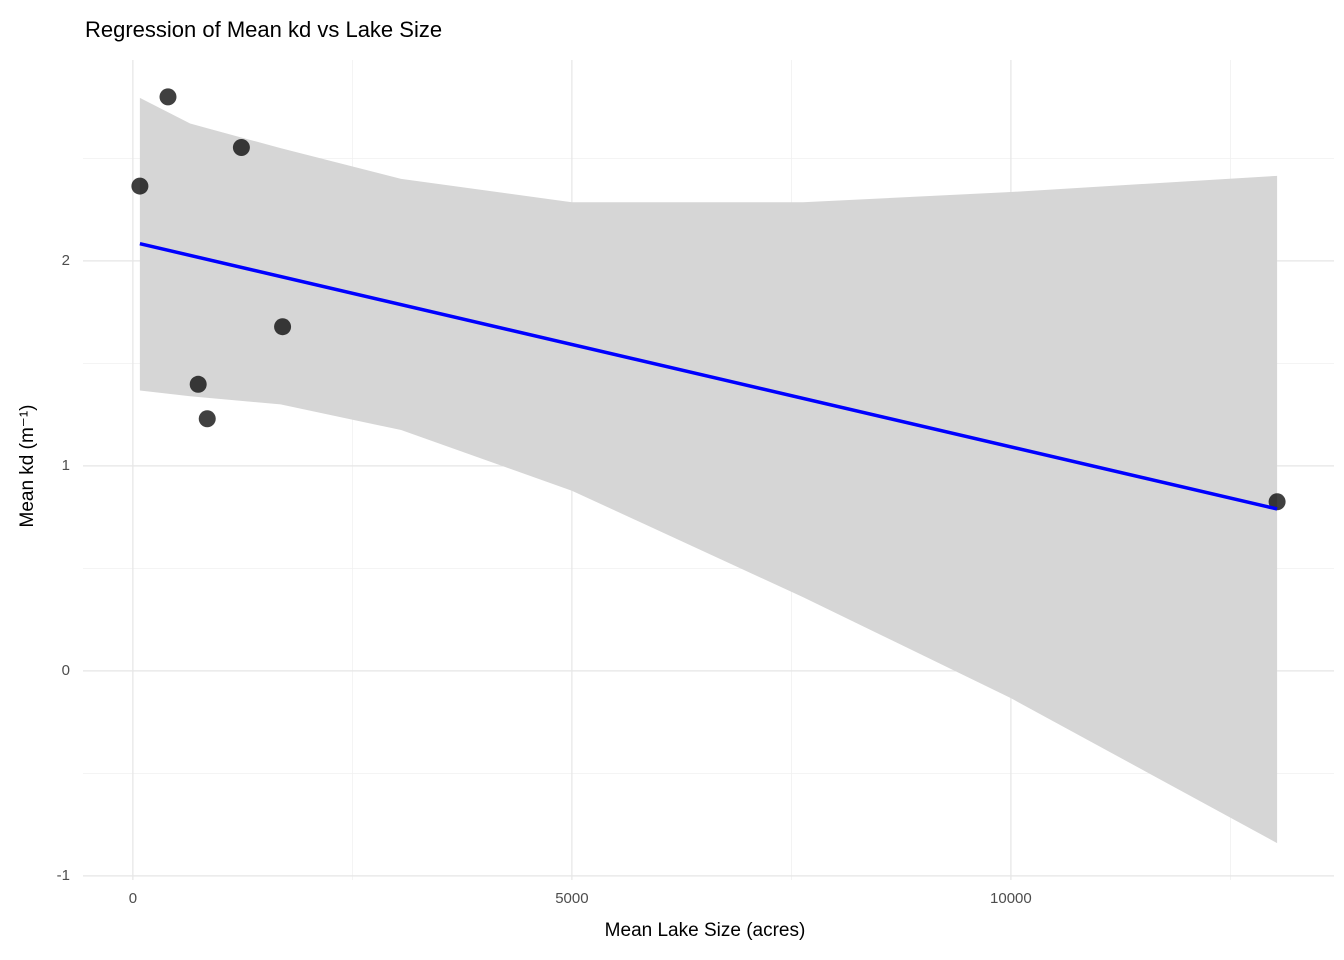 The image size is (1344, 960). What do you see at coordinates (263, 29) in the screenshot?
I see `chart-title: Regression of Mean kd vs Lake Size` at bounding box center [263, 29].